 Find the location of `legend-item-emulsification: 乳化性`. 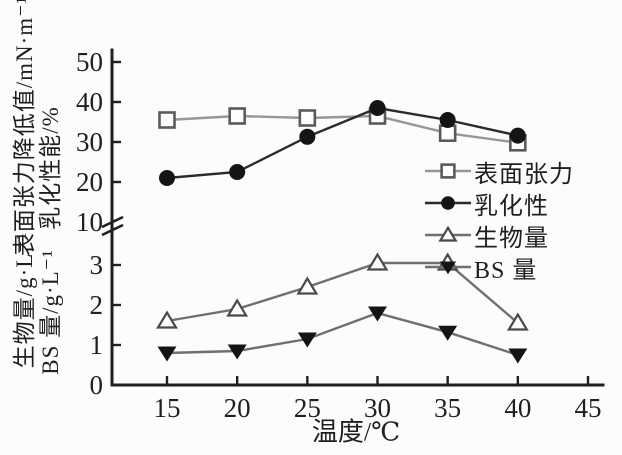

legend-item-emulsification: 乳化性 is located at coordinates (499, 205).